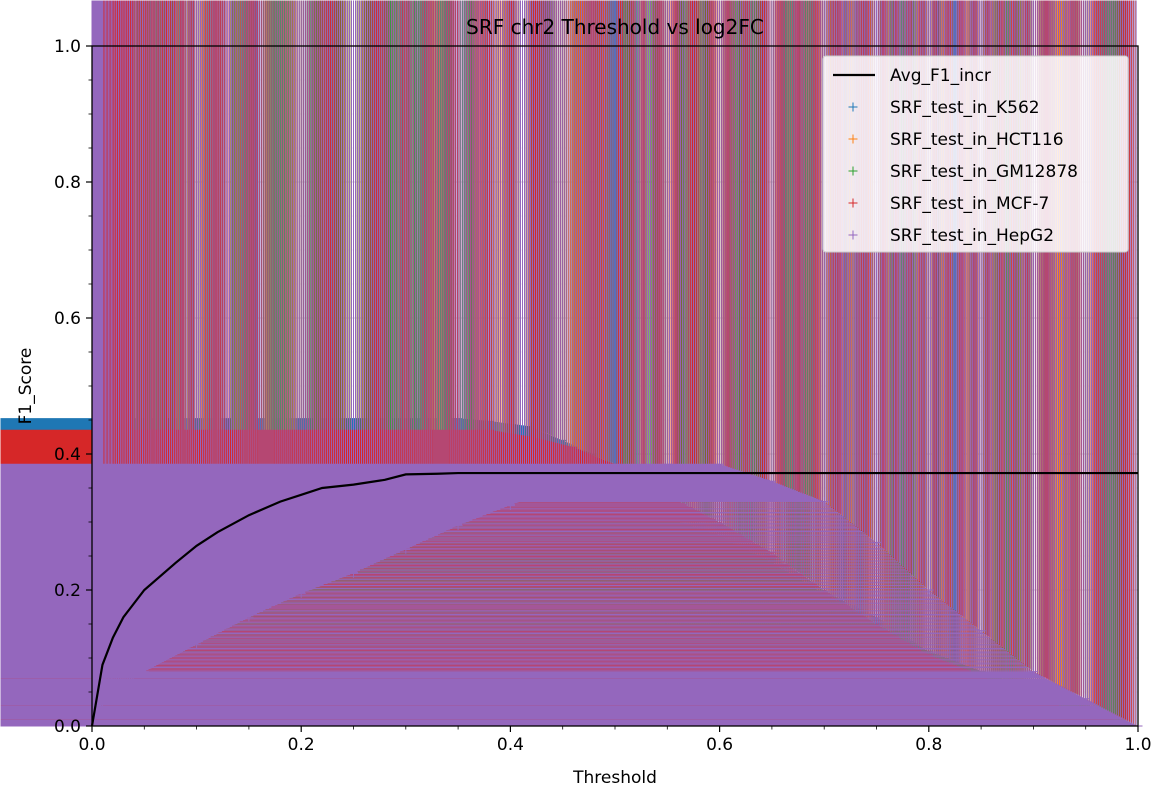 This screenshot has height=807, width=1169. I want to click on y-axis-ticks: 0.0 0.2 0.4 0.6 0.8 1.0, so click(73, 387).